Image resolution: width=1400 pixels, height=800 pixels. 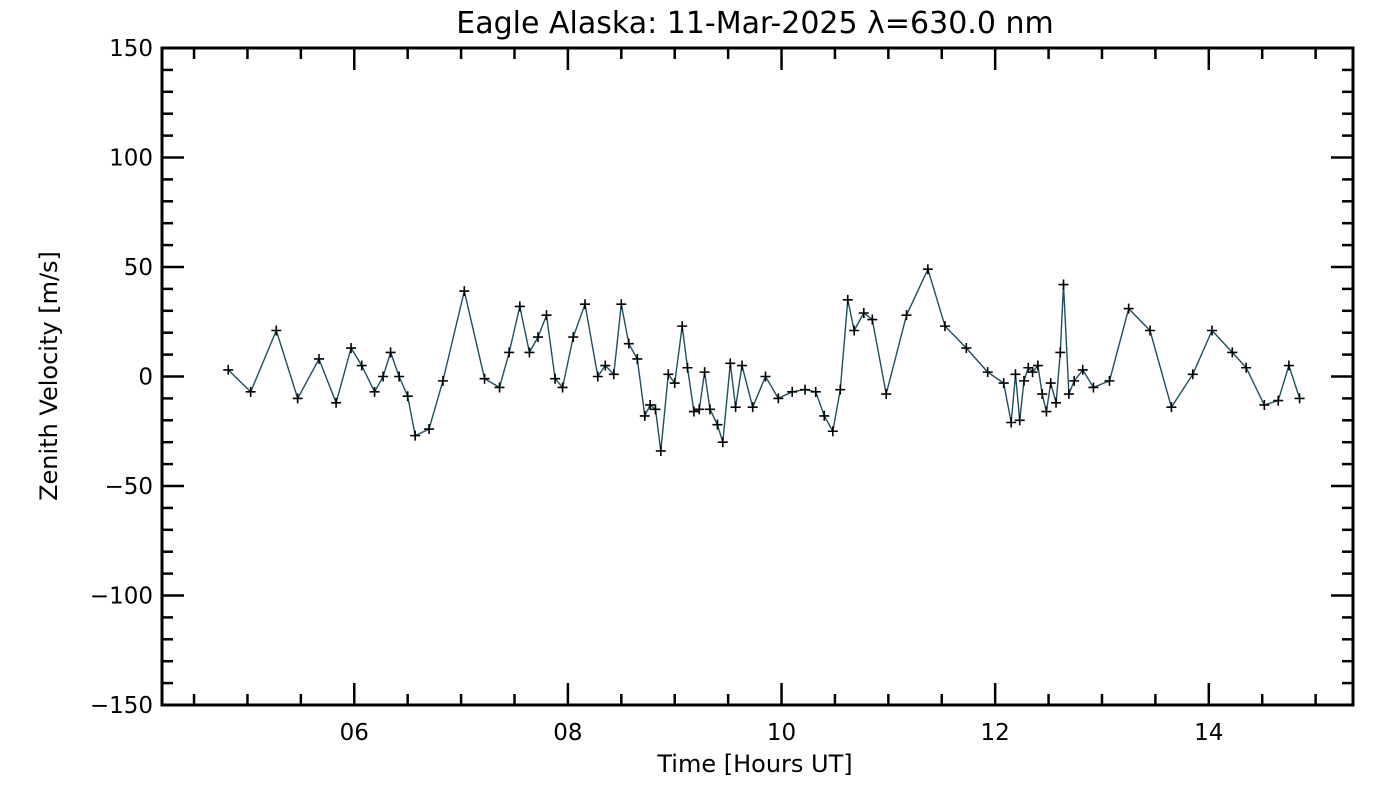 What do you see at coordinates (995, 733) in the screenshot?
I see `x-tick-label: 12` at bounding box center [995, 733].